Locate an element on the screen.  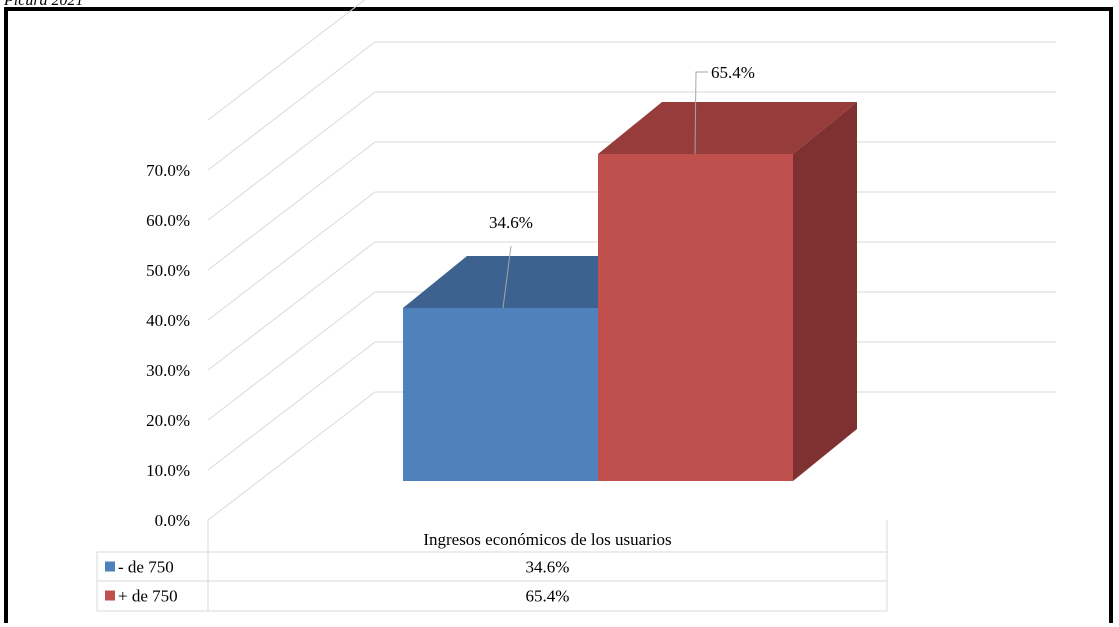
data-table-value: 34.6% is located at coordinates (548, 567).